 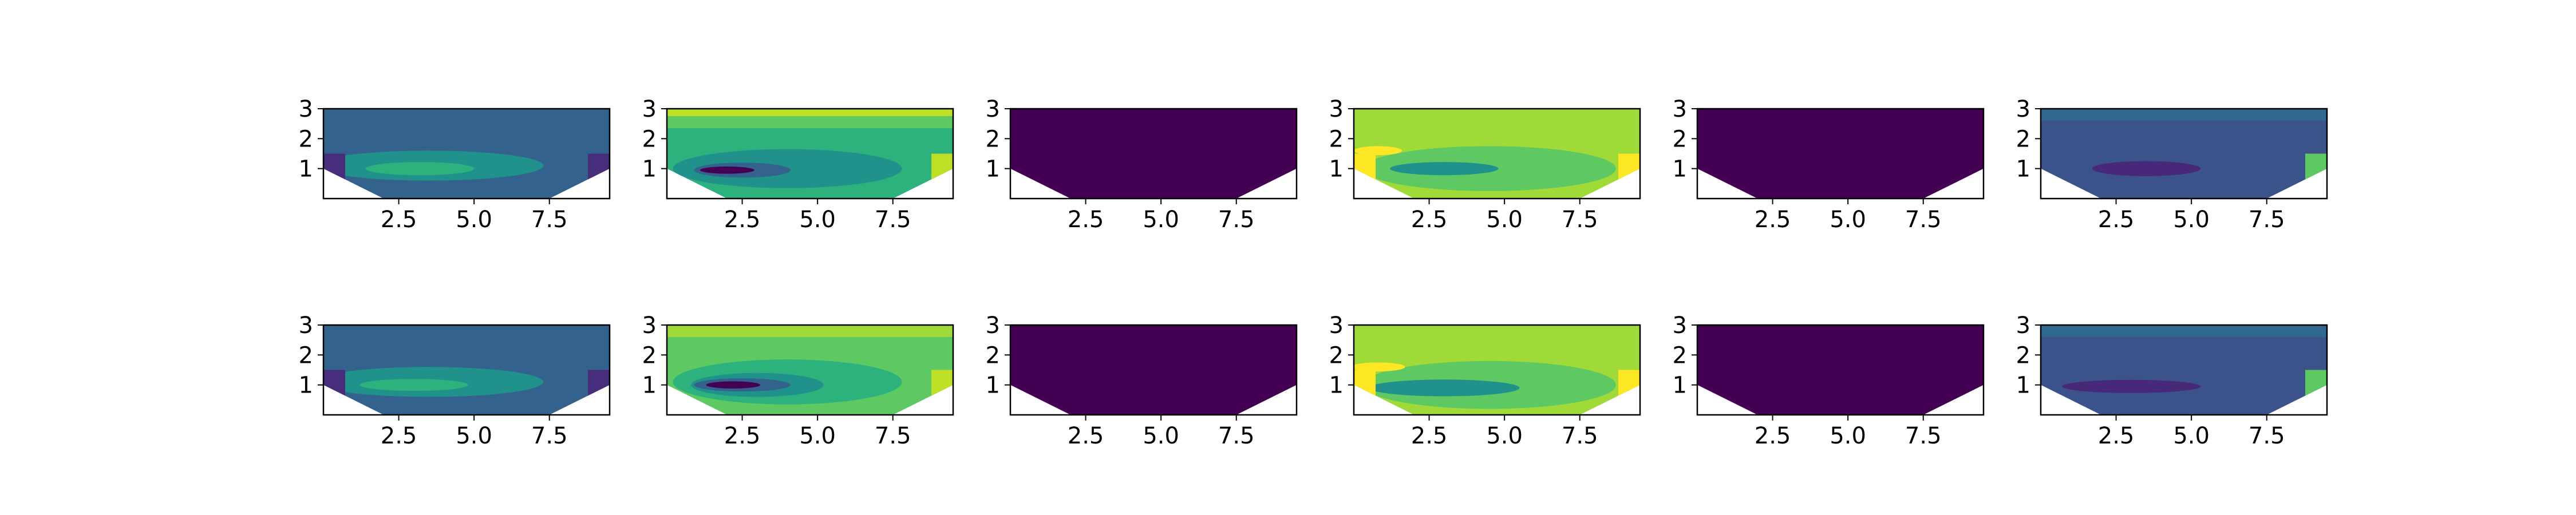 I want to click on subplot-r1-c3: 2.5 5.0 7.5 1 2 3, so click(x=1142, y=164).